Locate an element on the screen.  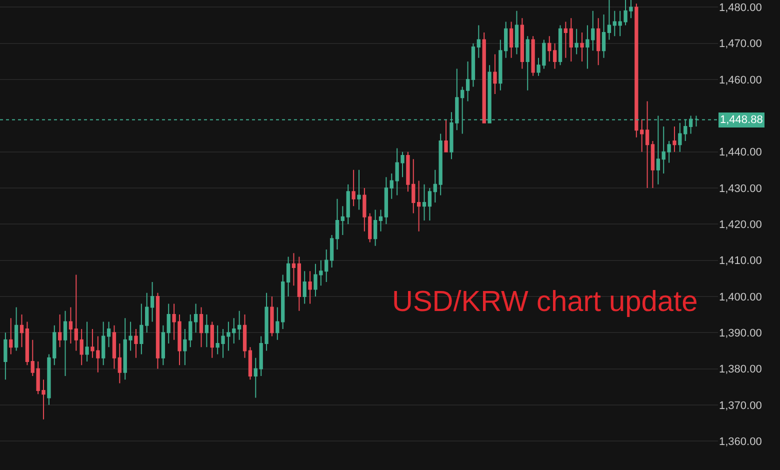
annotation: USD/KRW chart update is located at coordinates (545, 302).